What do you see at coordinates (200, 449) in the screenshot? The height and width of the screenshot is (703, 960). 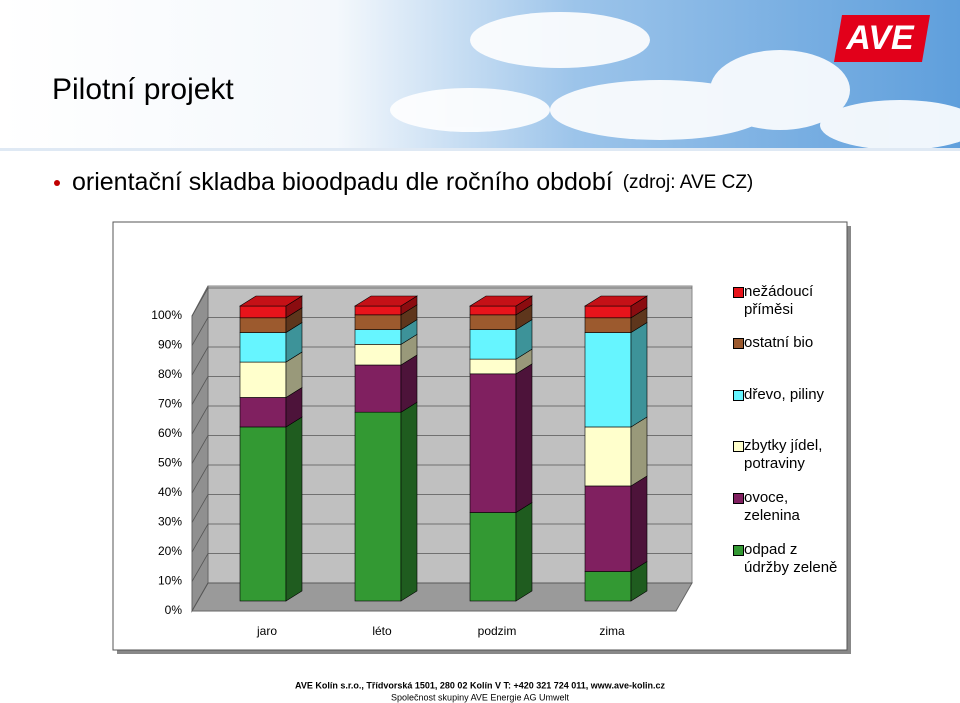 I see `side-wall` at bounding box center [200, 449].